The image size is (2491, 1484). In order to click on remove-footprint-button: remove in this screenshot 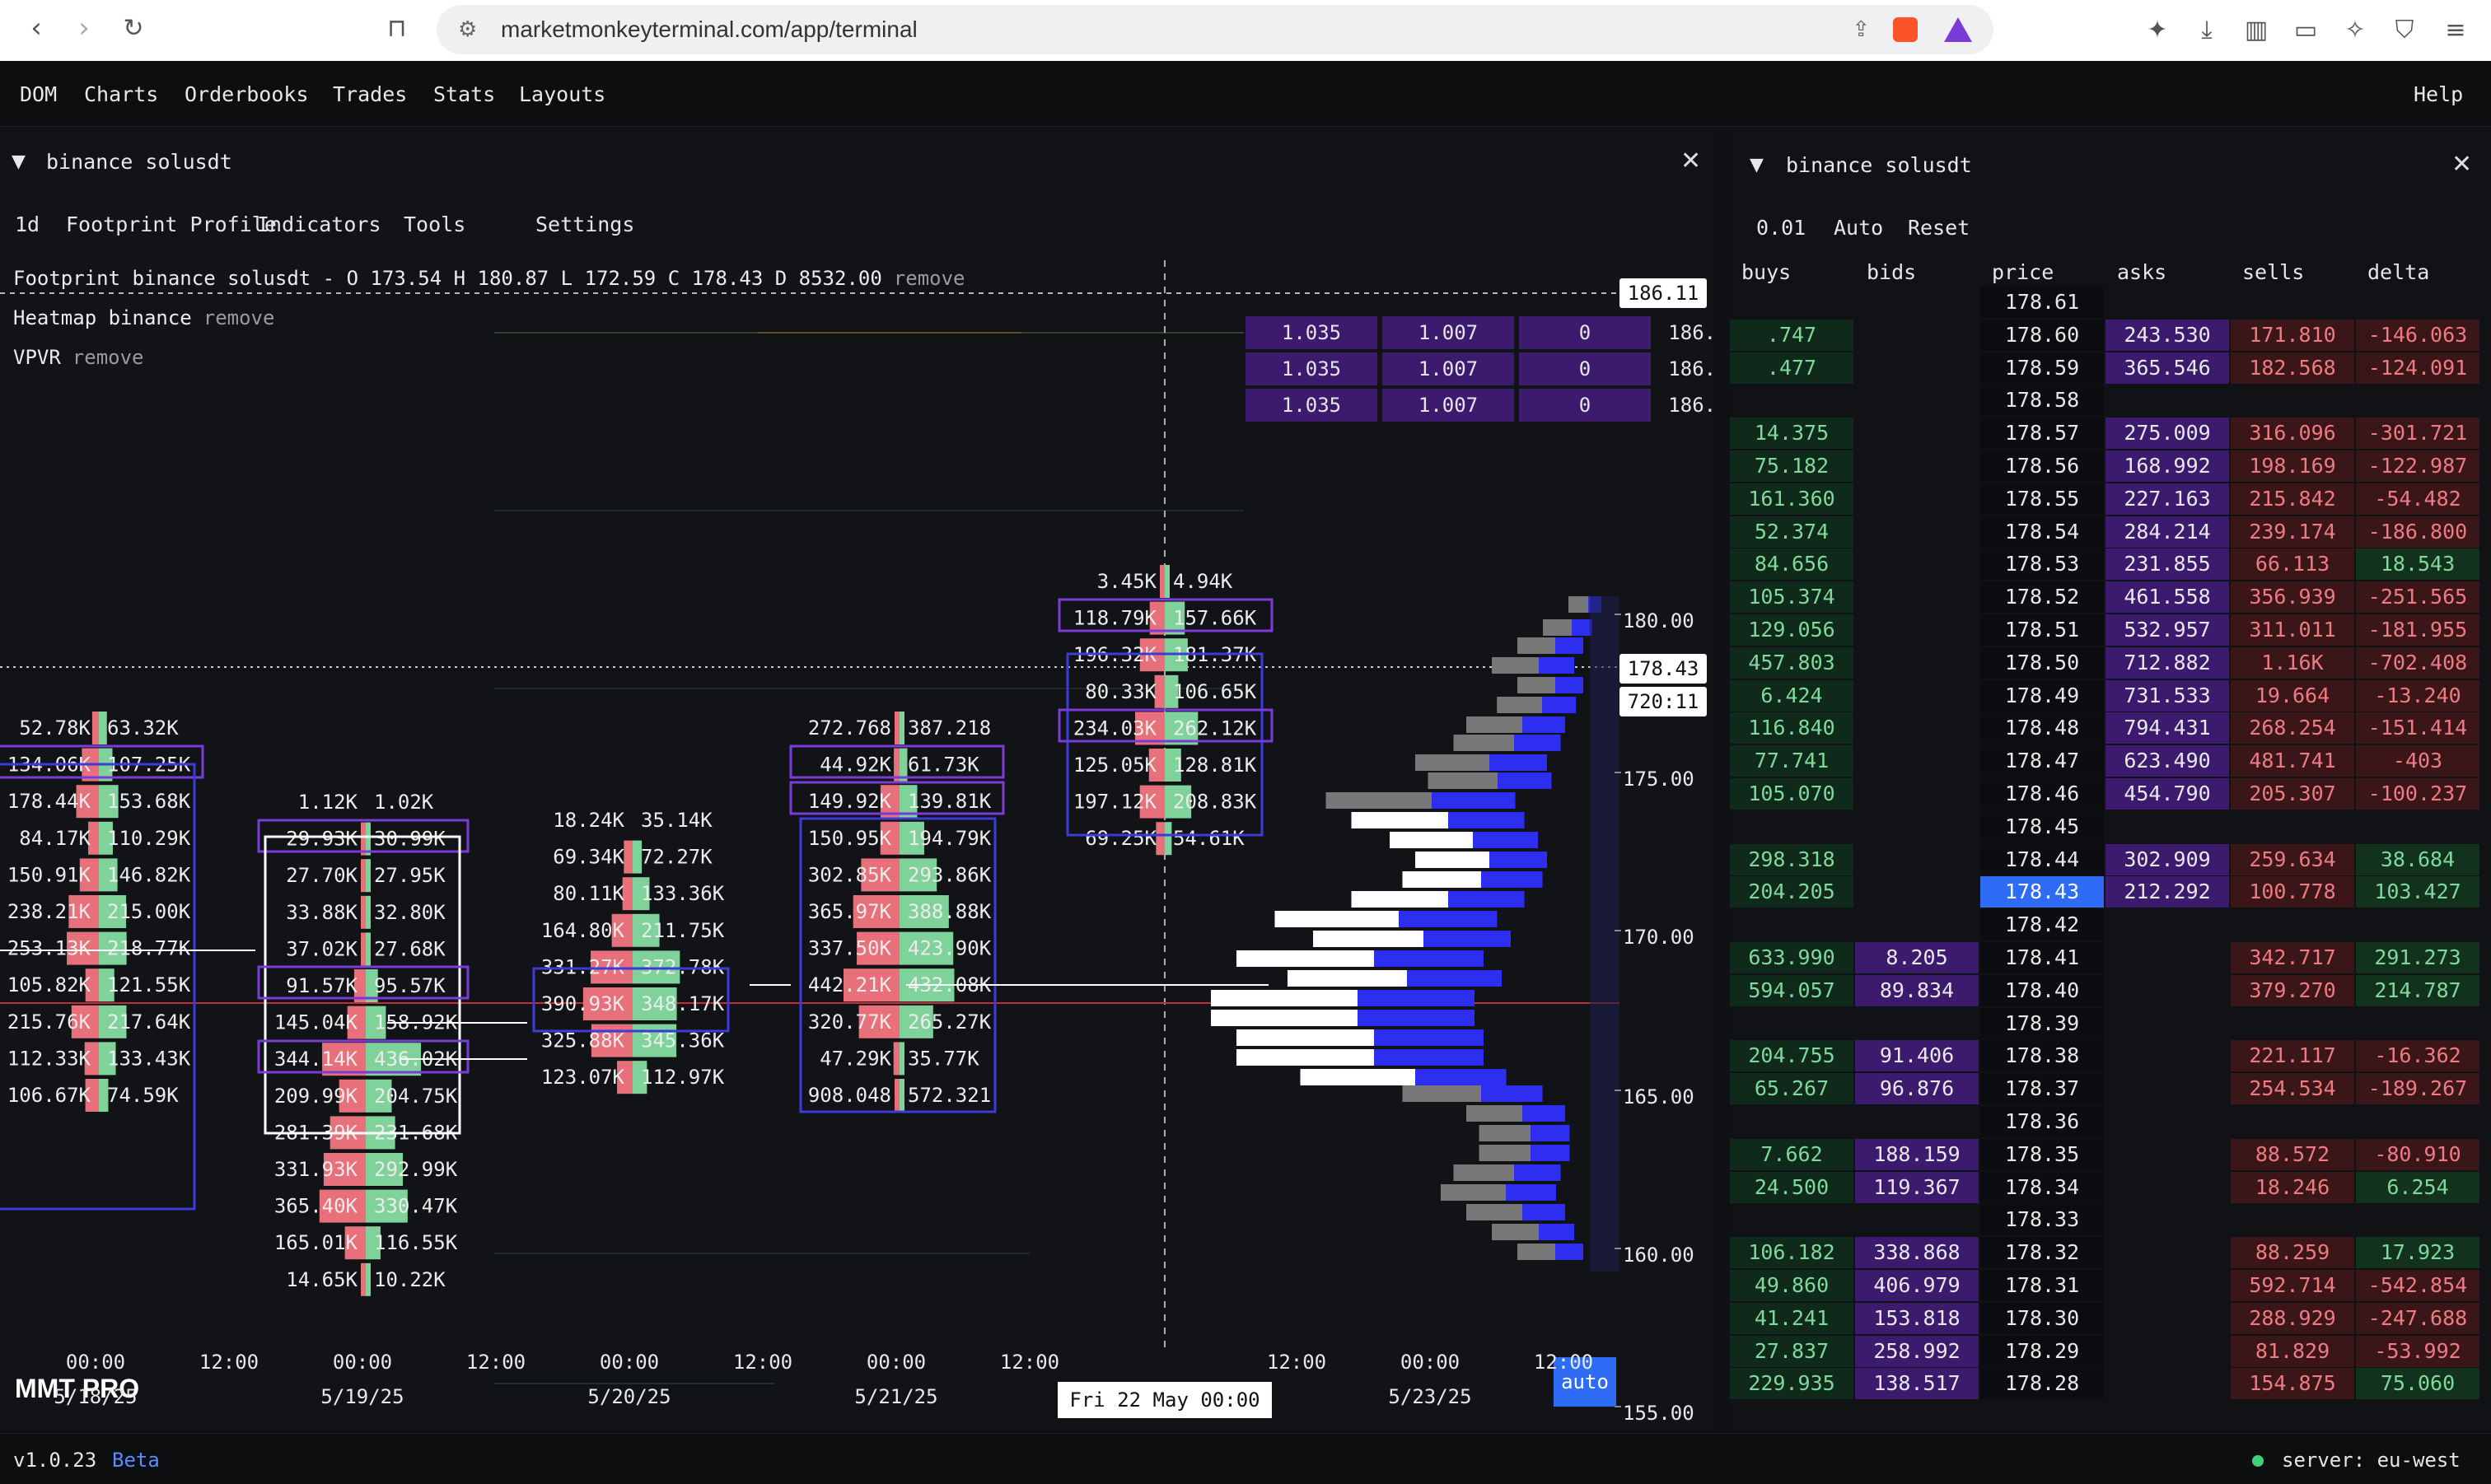, I will do `click(929, 278)`.